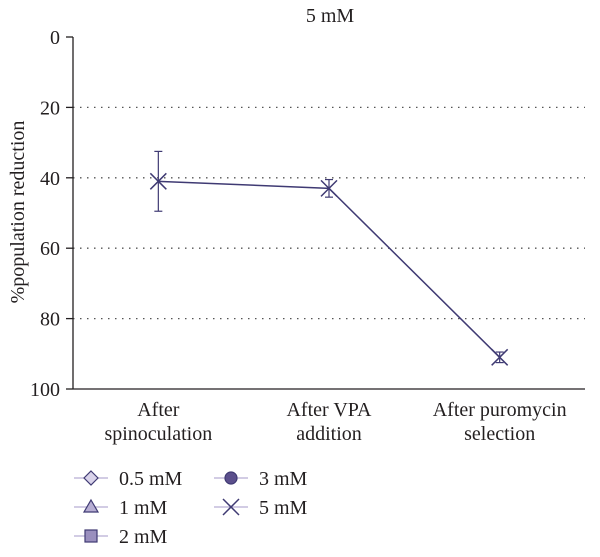 This screenshot has width=600, height=557. Describe the element at coordinates (45, 390) in the screenshot. I see `y-tick-label: 100` at that location.